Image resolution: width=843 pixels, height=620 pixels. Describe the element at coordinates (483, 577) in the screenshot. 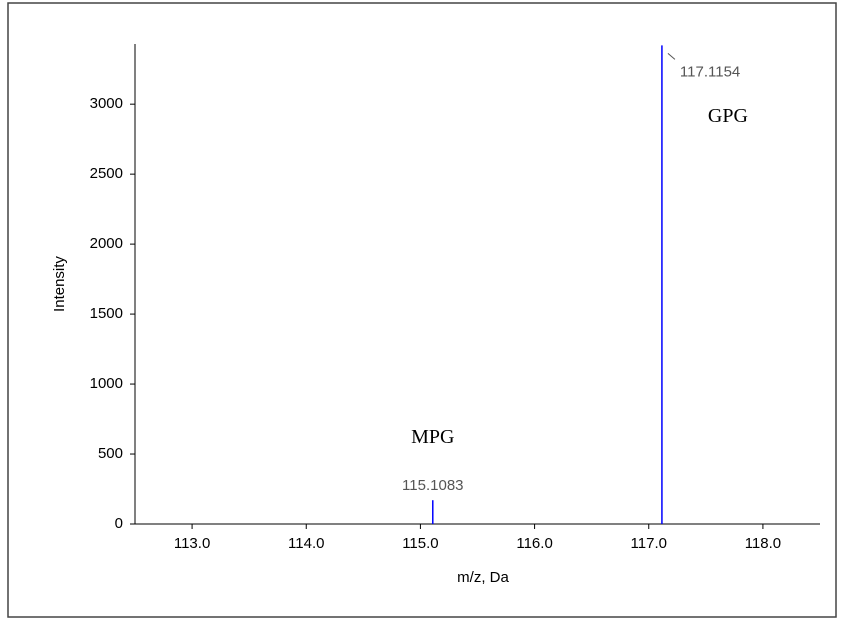

I see `x-axis-label: m/z, Da` at that location.